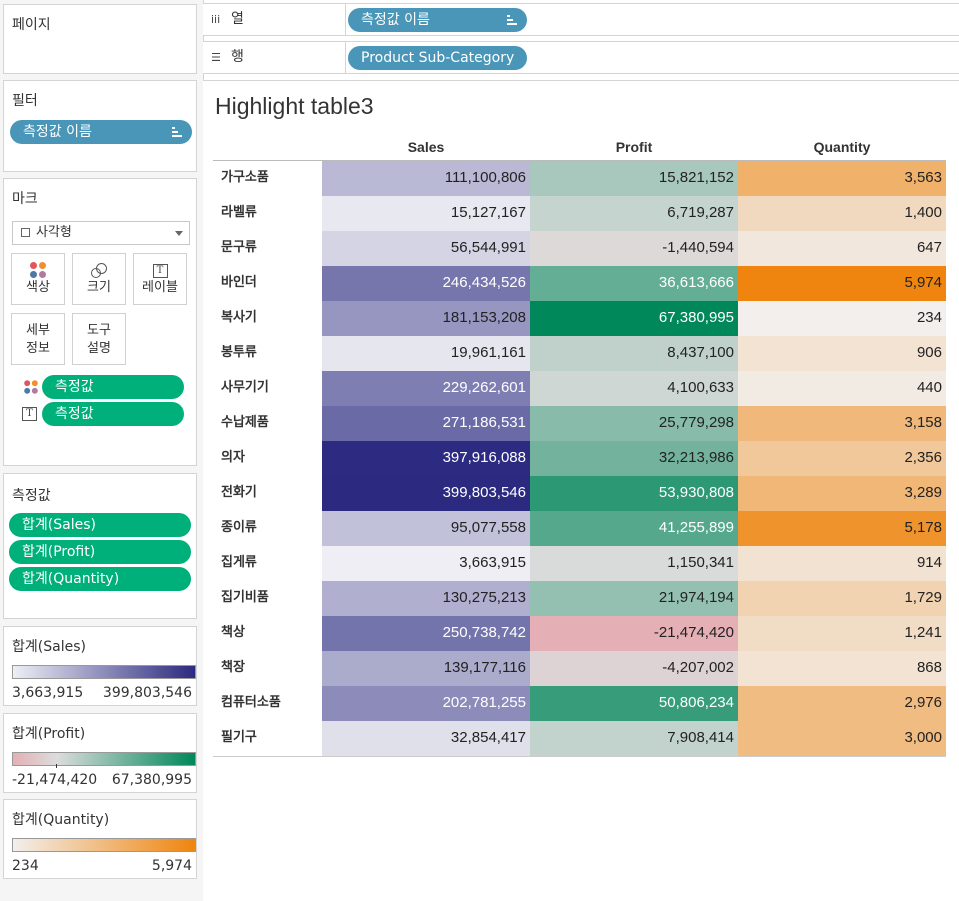 The image size is (959, 901). What do you see at coordinates (634, 633) in the screenshot?
I see `cell-profit: -21,474,420` at bounding box center [634, 633].